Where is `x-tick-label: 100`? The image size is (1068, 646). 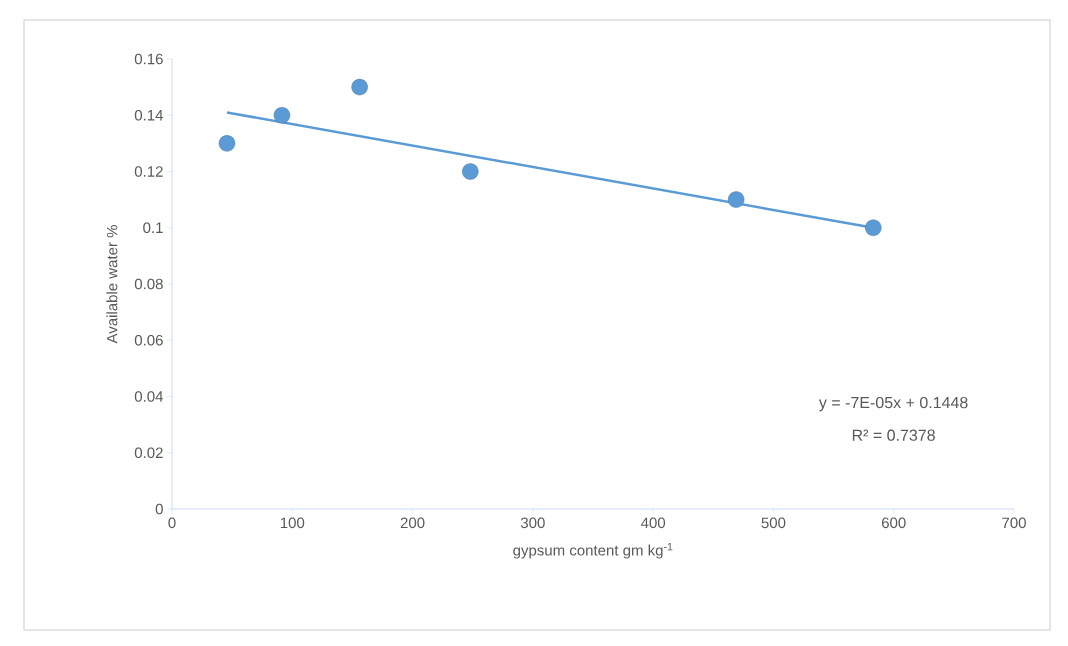
x-tick-label: 100 is located at coordinates (292, 523).